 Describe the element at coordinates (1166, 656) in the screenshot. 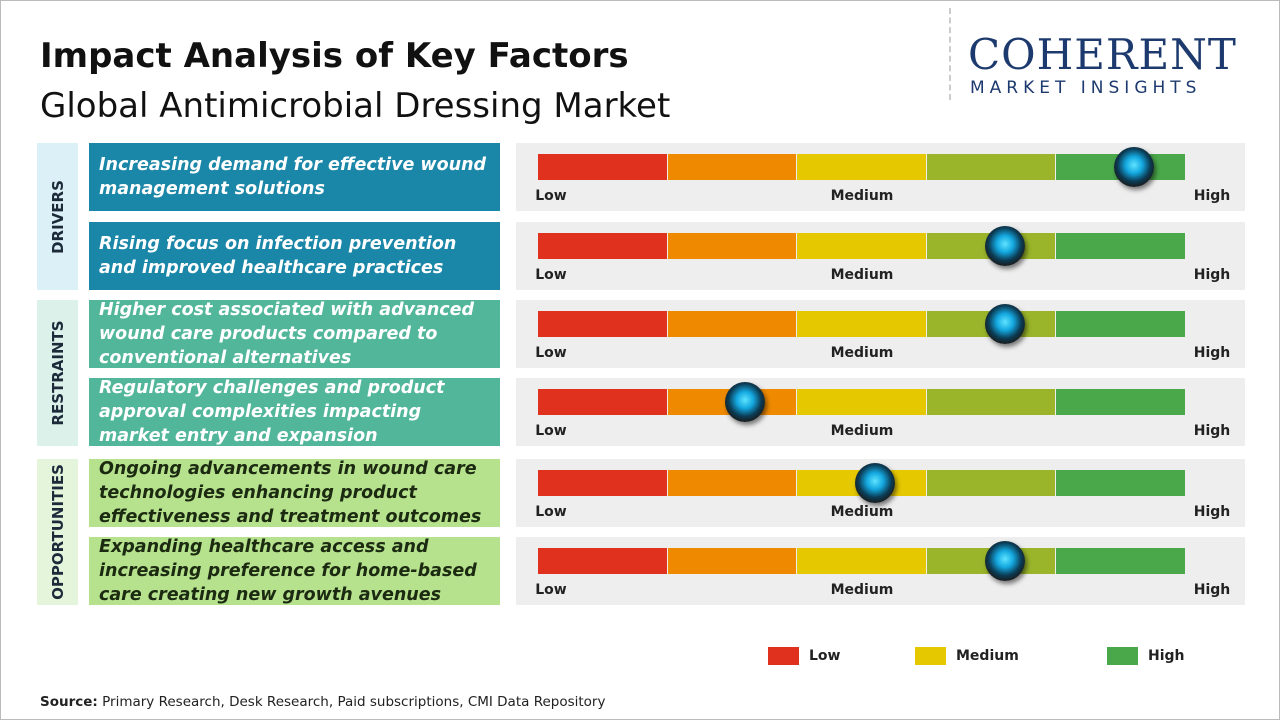

I see `legend-label: High` at that location.